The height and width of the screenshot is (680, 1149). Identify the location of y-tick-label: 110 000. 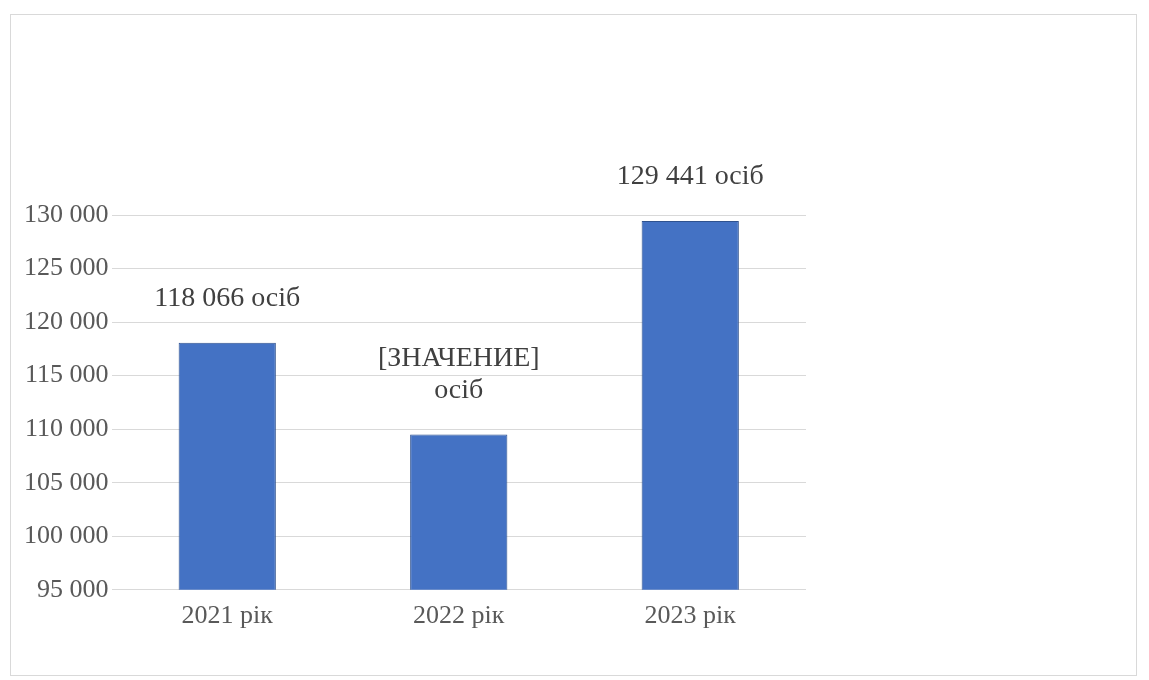
(66, 427).